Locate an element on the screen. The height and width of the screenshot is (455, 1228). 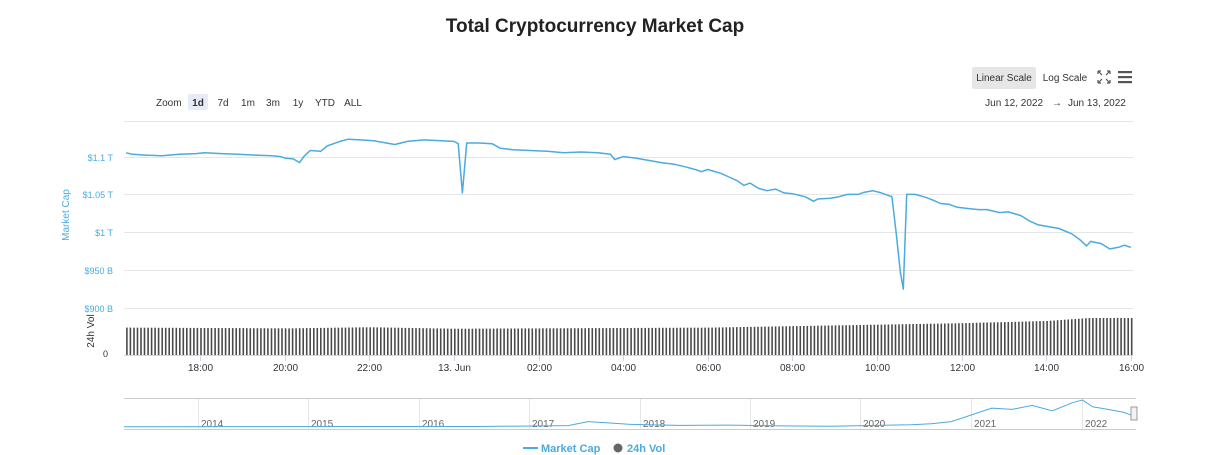
zoom-button-1d is located at coordinates (198, 102).